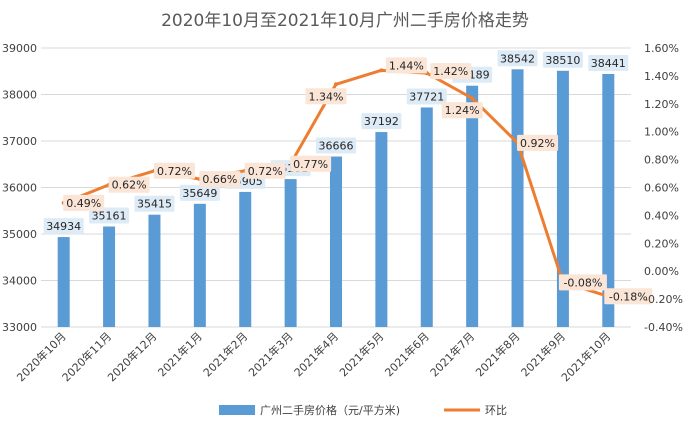 The height and width of the screenshot is (429, 690). What do you see at coordinates (661, 76) in the screenshot?
I see `y-right-tick-label: 1.40%` at bounding box center [661, 76].